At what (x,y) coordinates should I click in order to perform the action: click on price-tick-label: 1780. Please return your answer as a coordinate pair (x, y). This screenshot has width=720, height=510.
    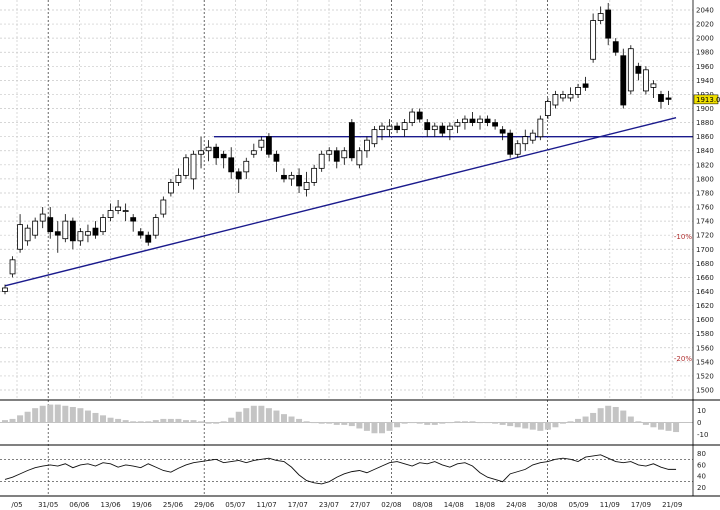
    Looking at the image, I should click on (705, 193).